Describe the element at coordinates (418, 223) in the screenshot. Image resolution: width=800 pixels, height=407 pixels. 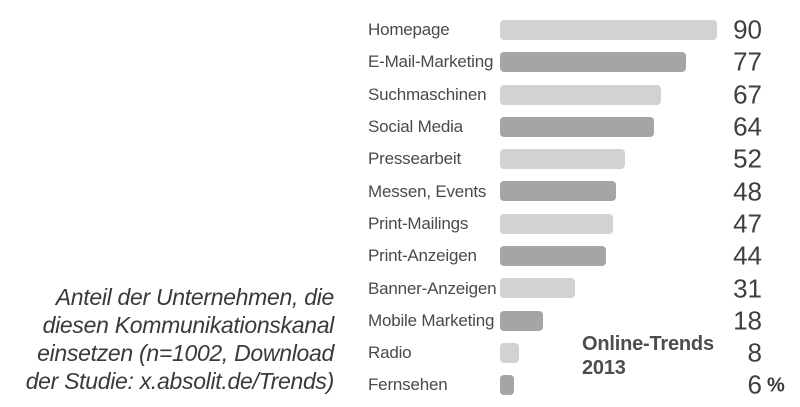
I see `bar-label: Print-Mailings` at that location.